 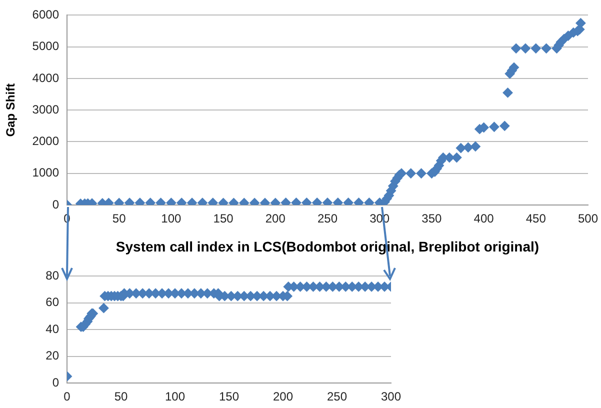 What do you see at coordinates (46, 15) in the screenshot?
I see `y-tick-label: 6000` at bounding box center [46, 15].